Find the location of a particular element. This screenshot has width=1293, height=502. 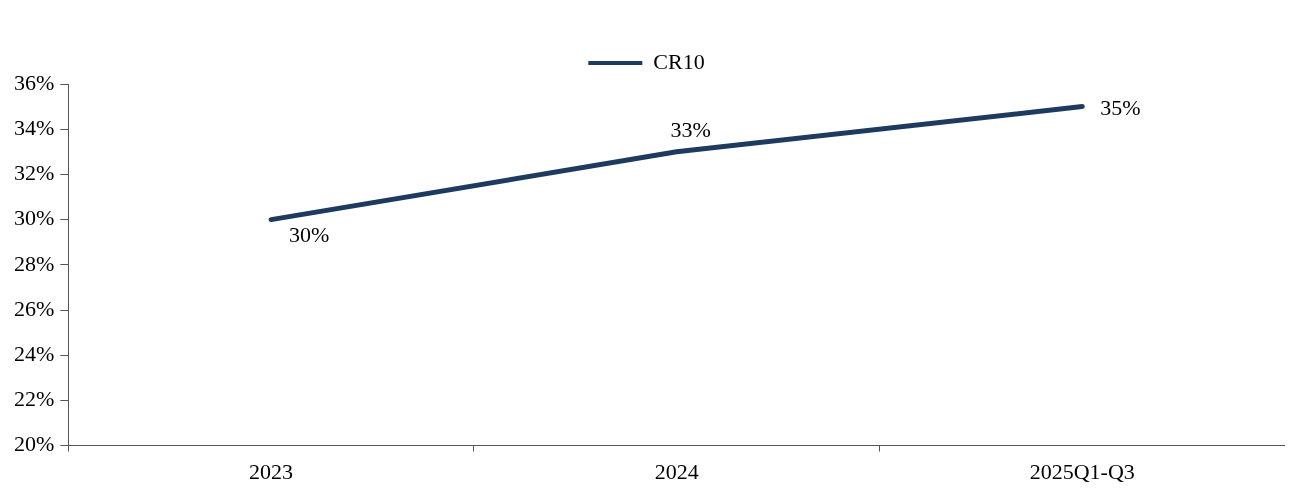

y-tick-label: 32% is located at coordinates (34, 173).